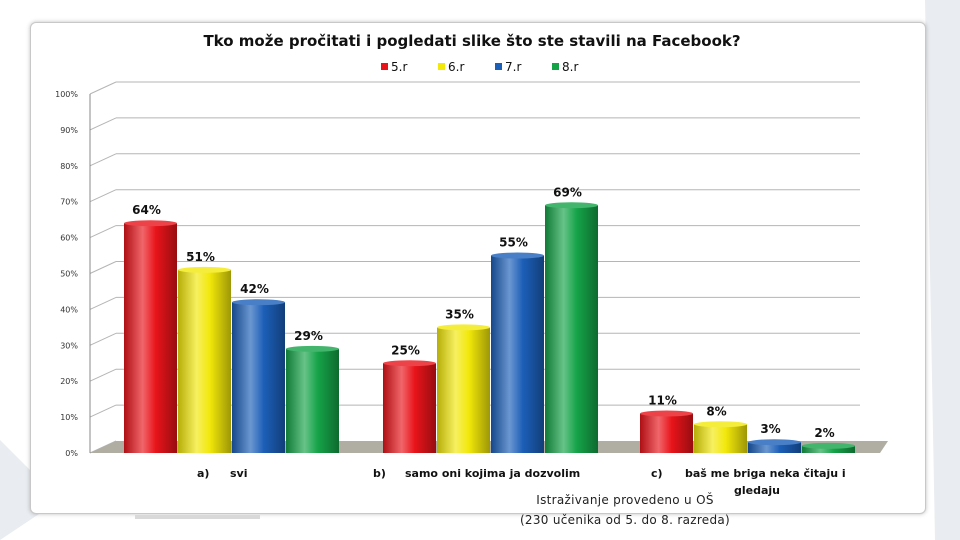 Image resolution: width=960 pixels, height=540 pixels. What do you see at coordinates (774, 447) in the screenshot?
I see `bar-7.r-cat-3` at bounding box center [774, 447].